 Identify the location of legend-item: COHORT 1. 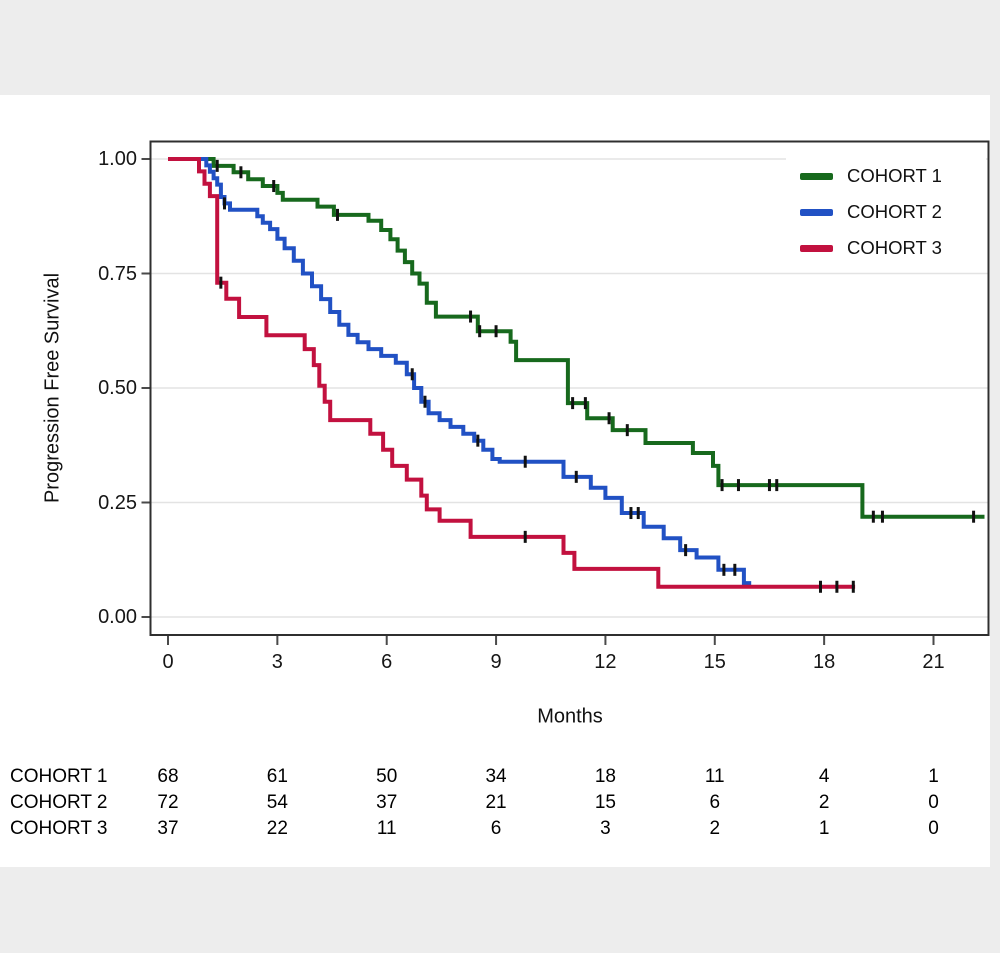
(886, 176).